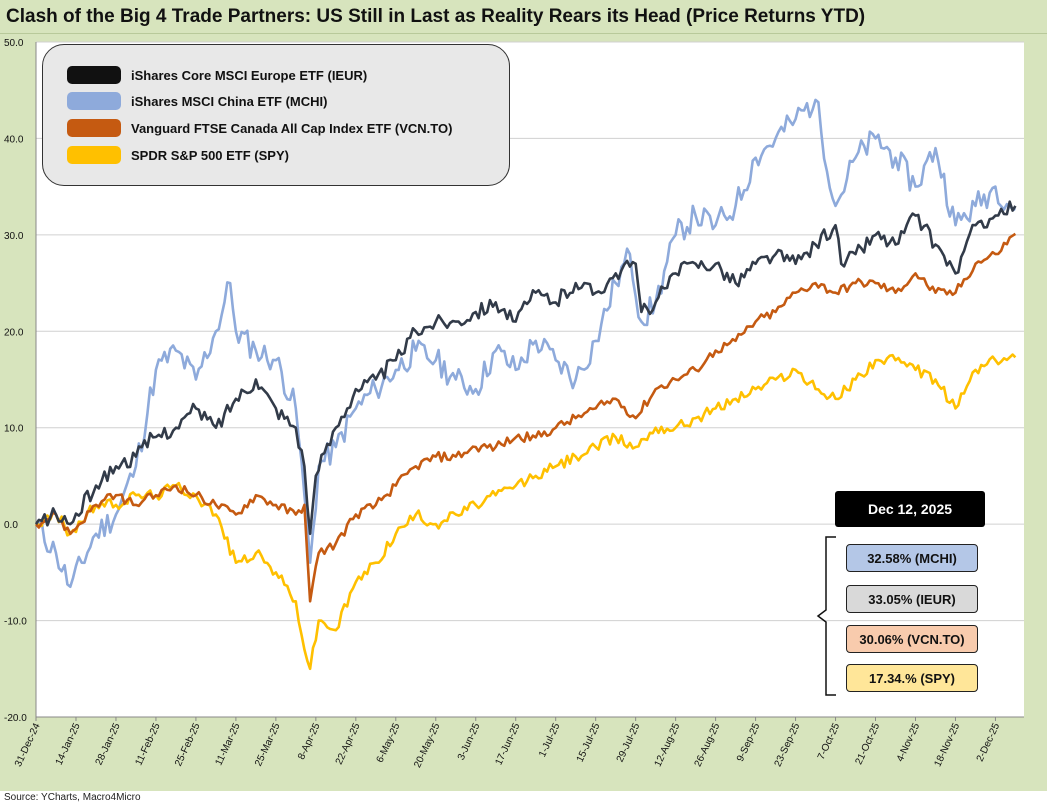 This screenshot has height=807, width=1047. I want to click on y-tick-label: 40.0, so click(14, 139).